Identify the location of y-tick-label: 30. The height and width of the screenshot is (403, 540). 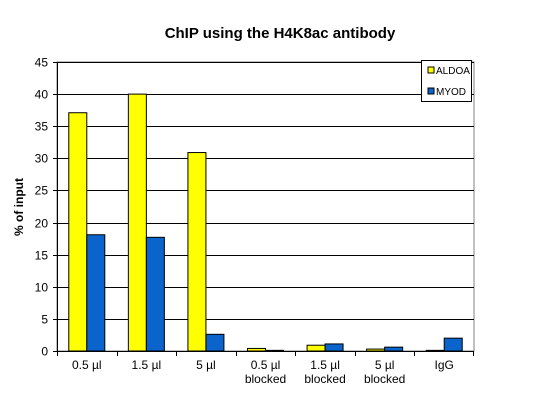
(42, 159).